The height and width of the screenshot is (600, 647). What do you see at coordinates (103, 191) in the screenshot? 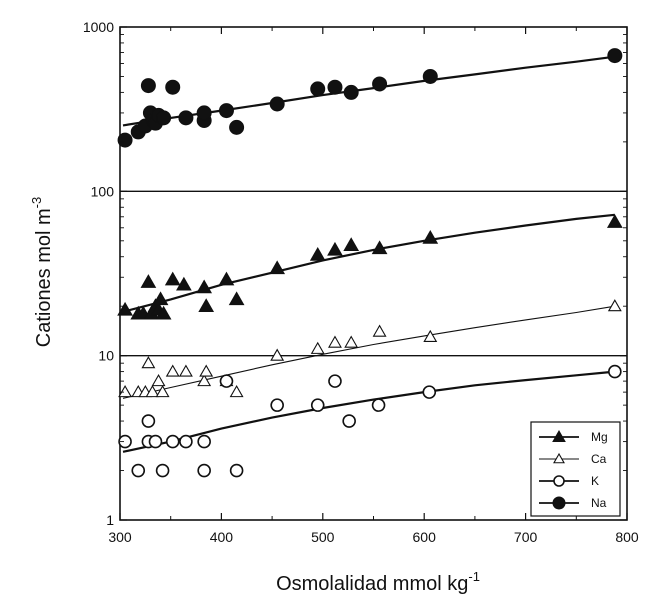
I see `y-tick-label: 100` at bounding box center [103, 191].